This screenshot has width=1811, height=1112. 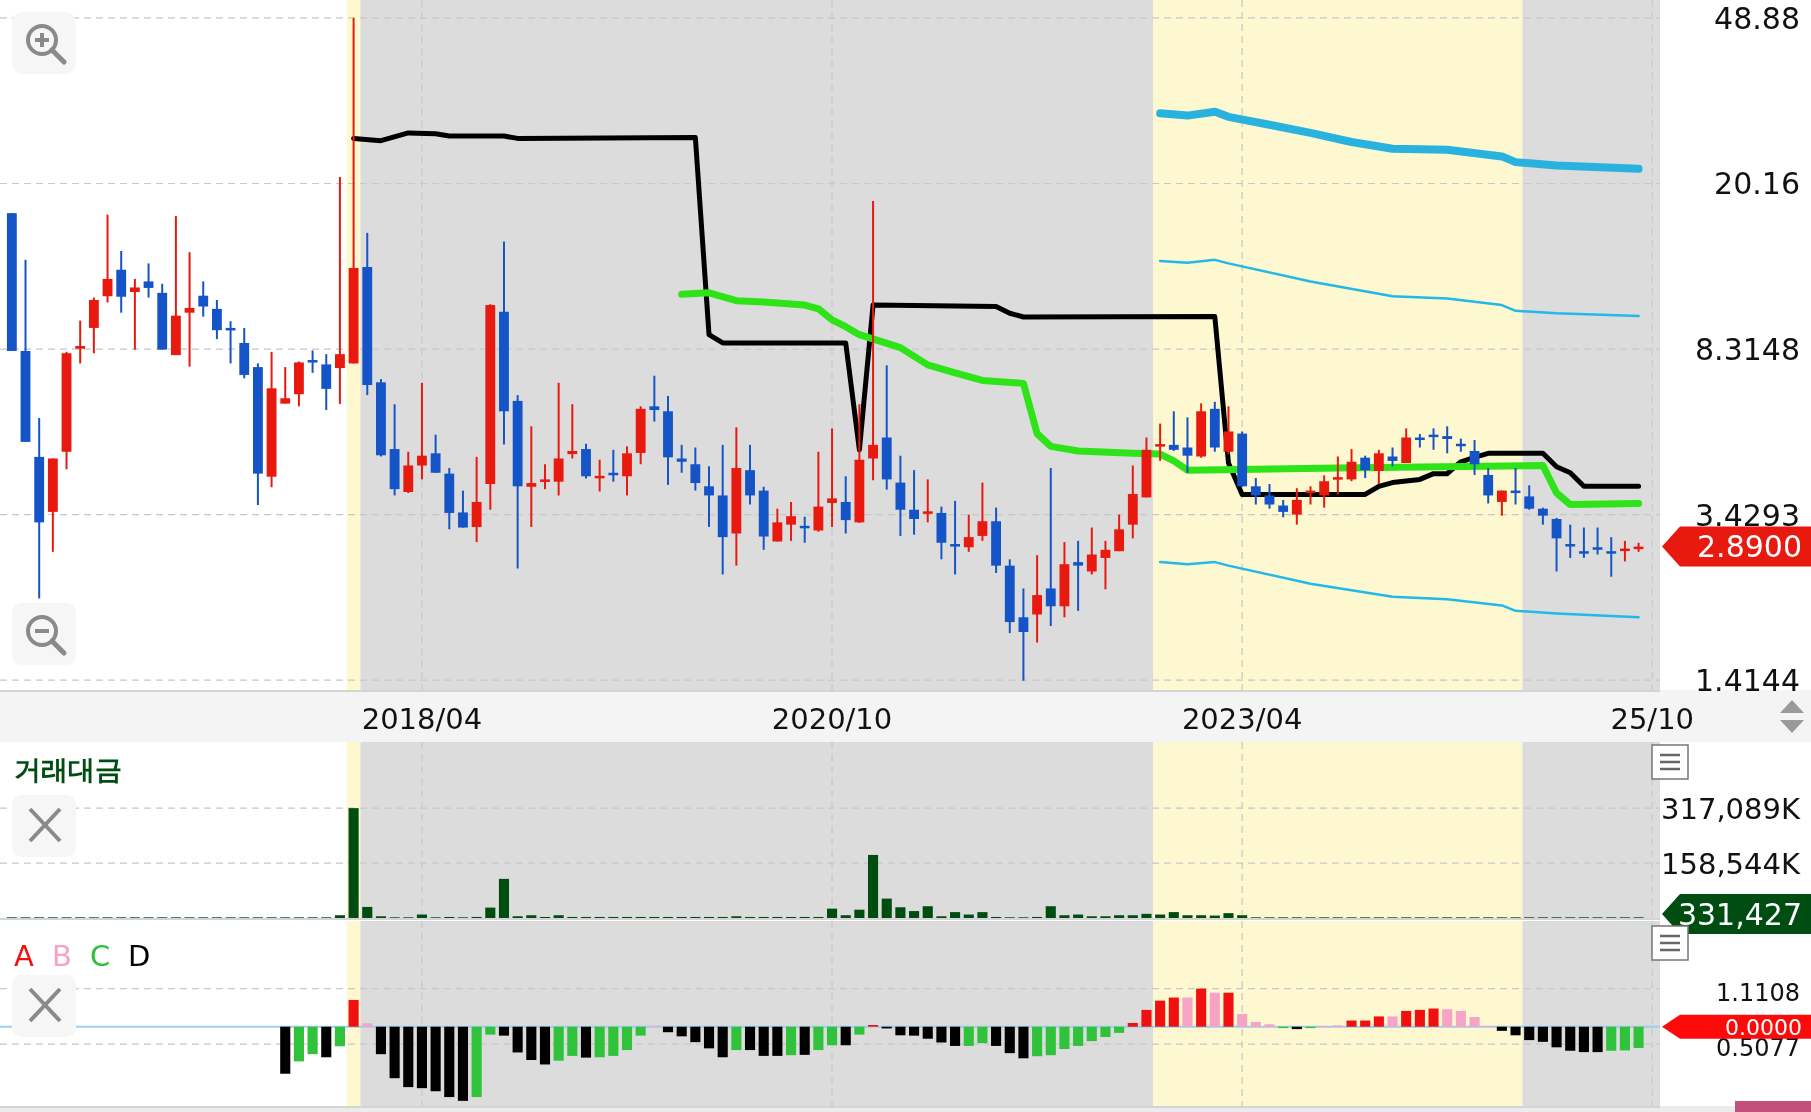 What do you see at coordinates (1731, 864) in the screenshot?
I see `y-tick-label: 158,544K` at bounding box center [1731, 864].